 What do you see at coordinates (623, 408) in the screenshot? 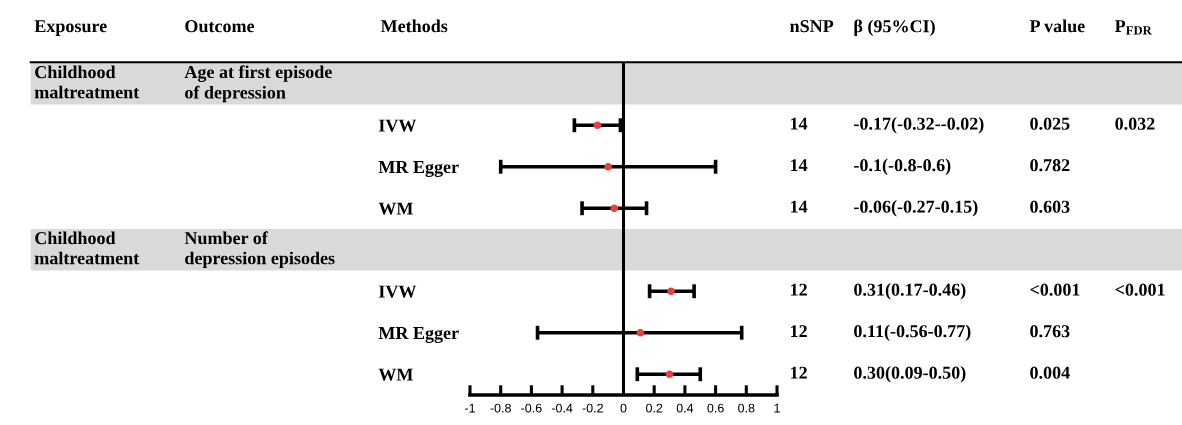
I see `x-tick-label: 0` at bounding box center [623, 408].